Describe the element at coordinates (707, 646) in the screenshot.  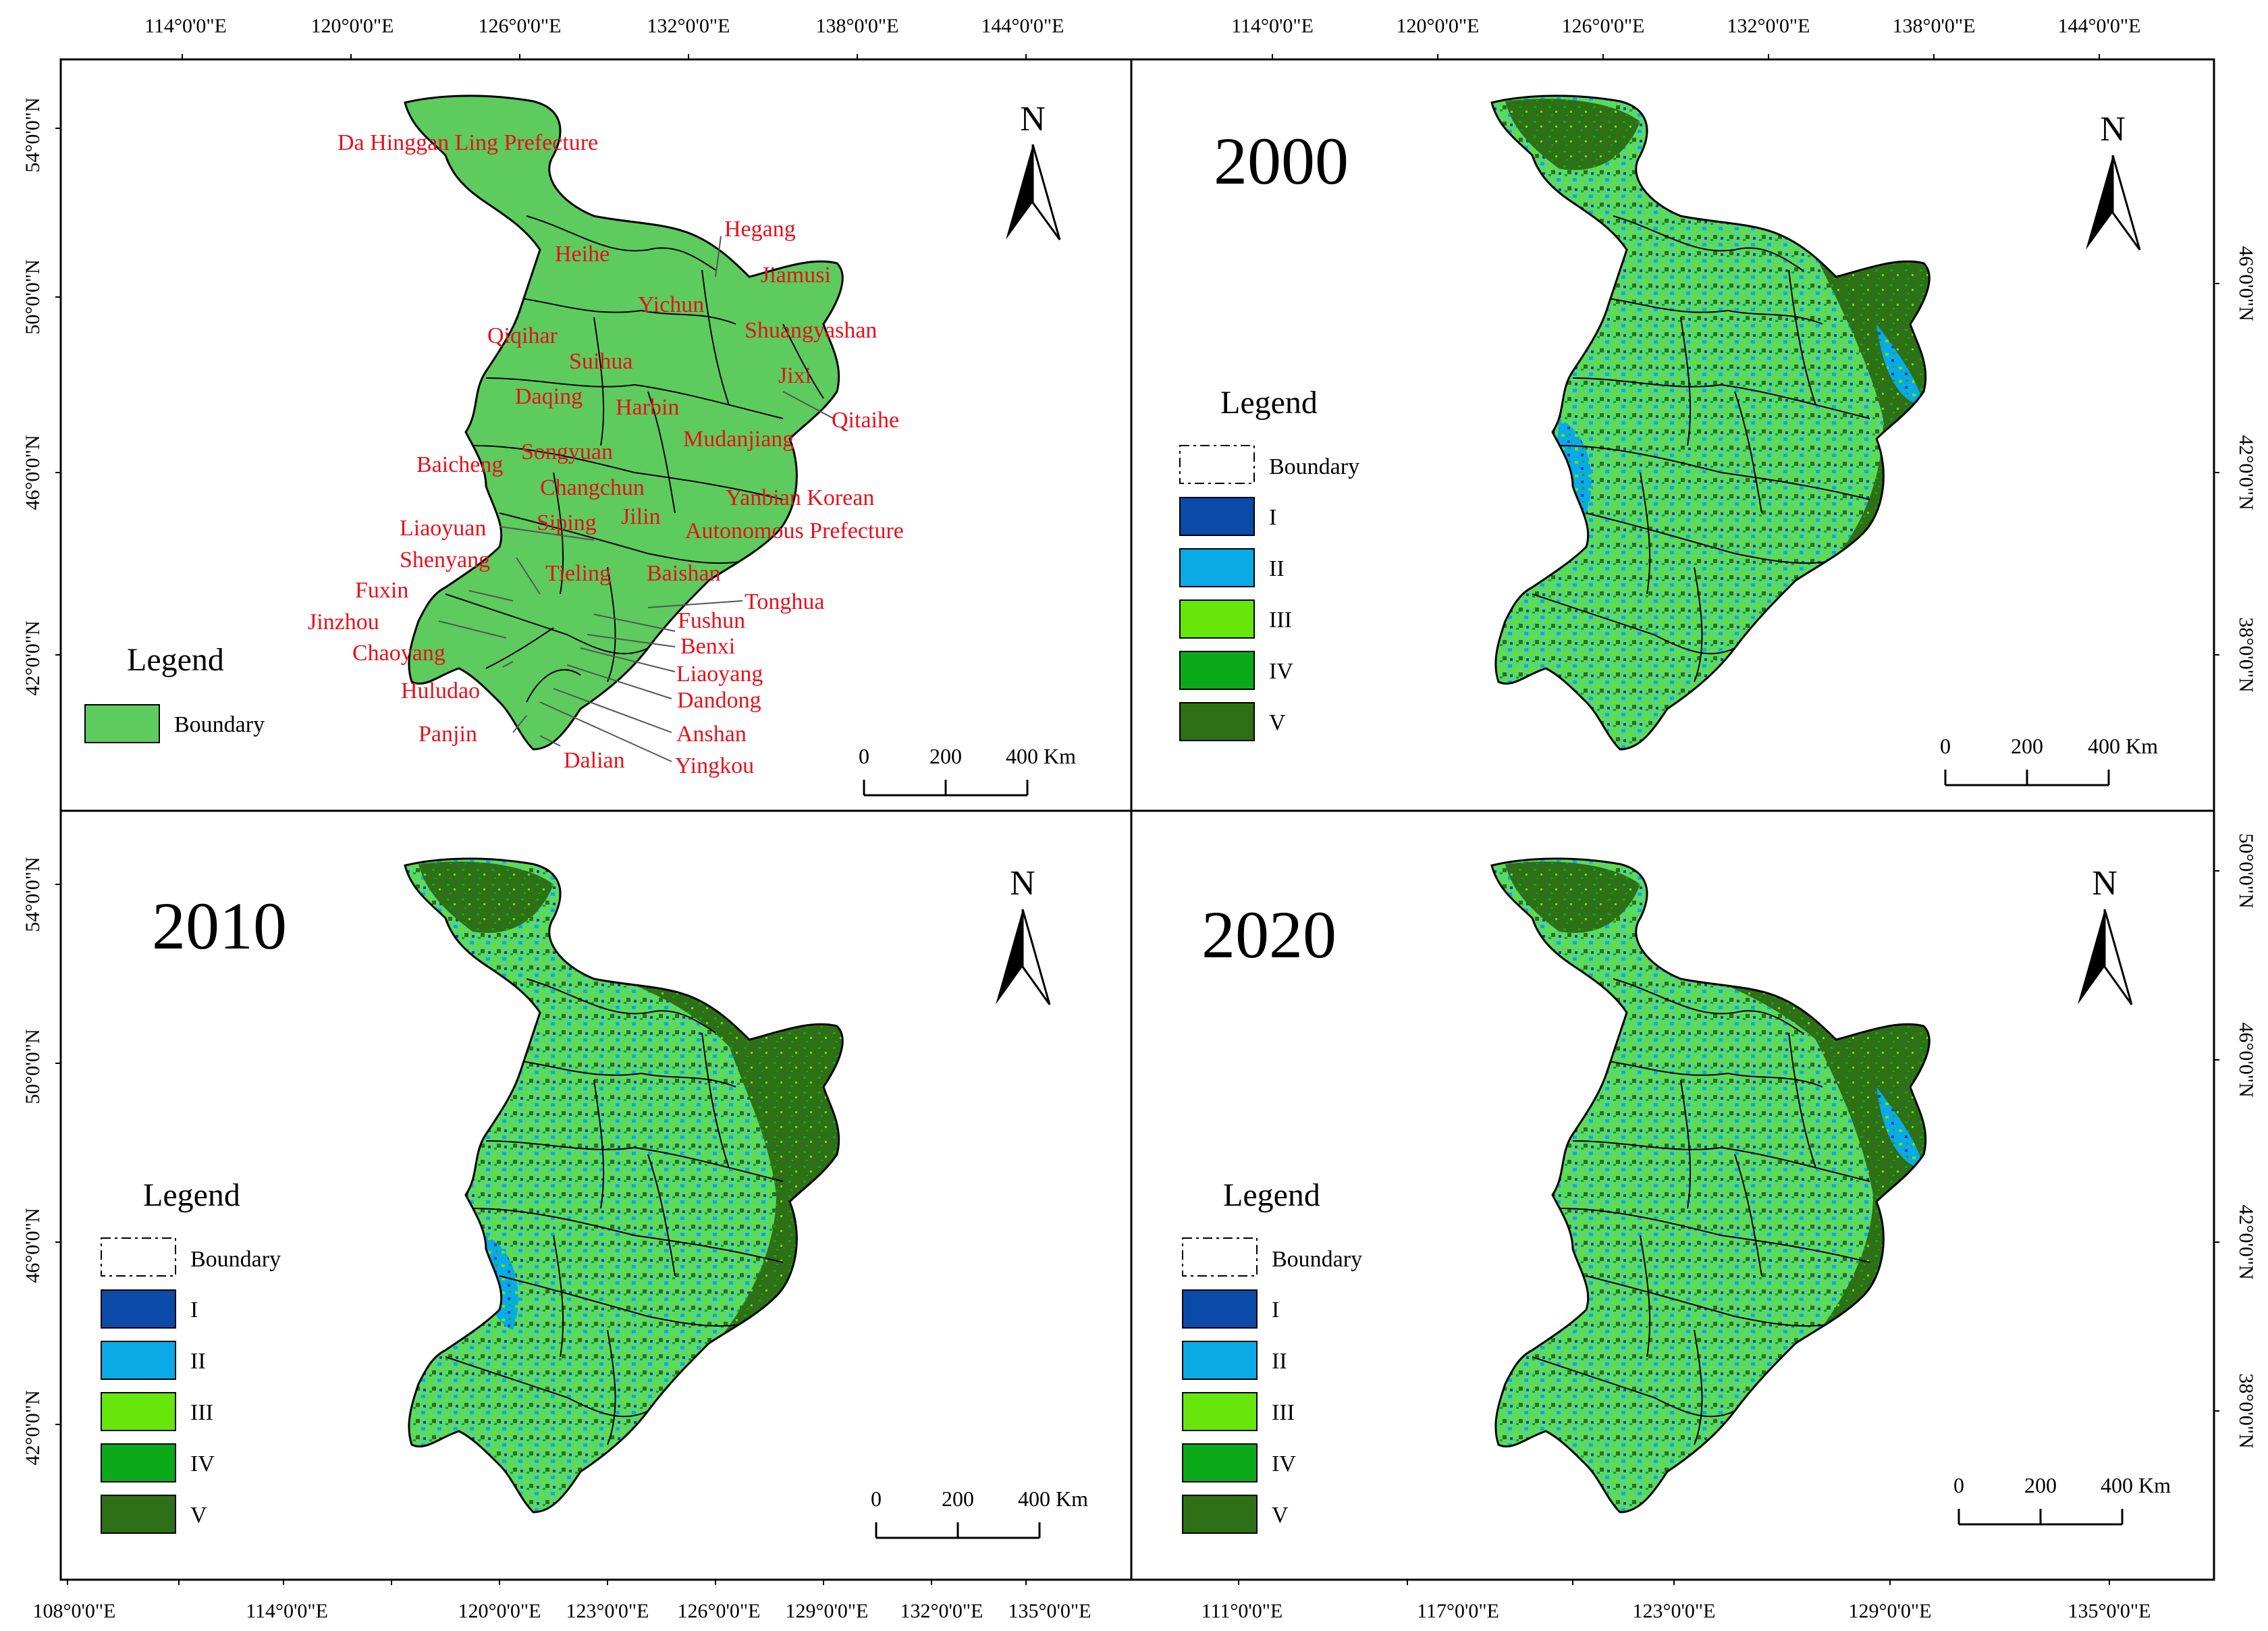
I see `label-benxi: Benxi` at that location.